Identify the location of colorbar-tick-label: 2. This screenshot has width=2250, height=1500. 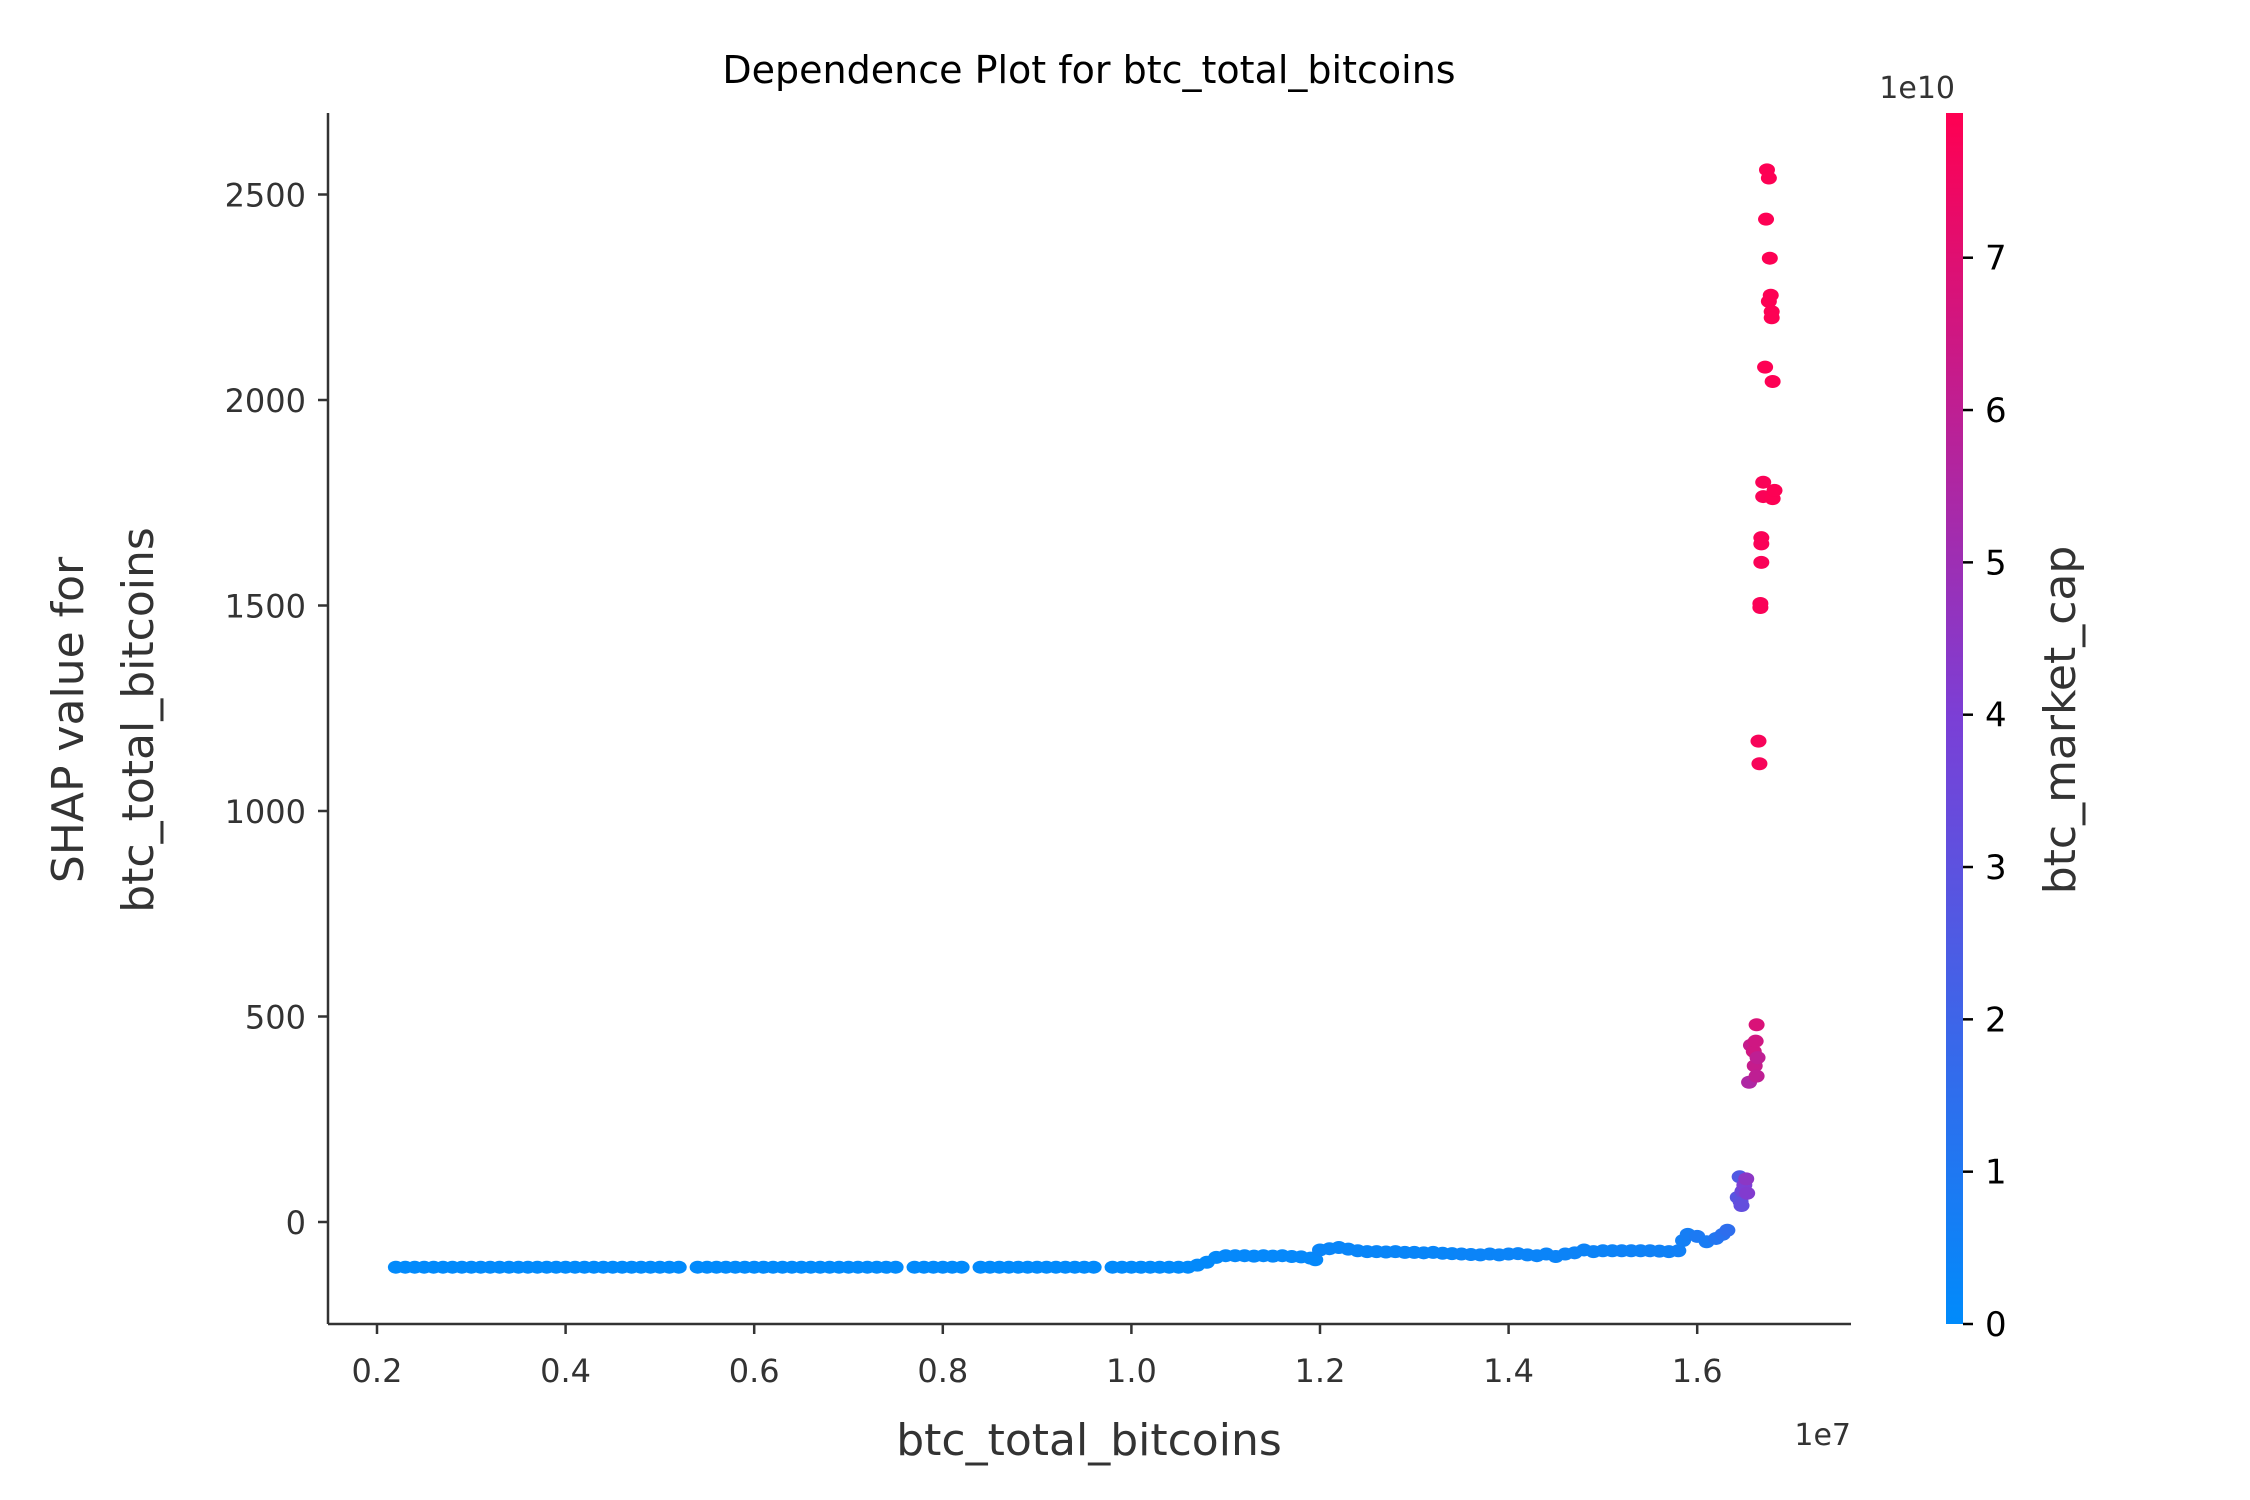
(1996, 1020).